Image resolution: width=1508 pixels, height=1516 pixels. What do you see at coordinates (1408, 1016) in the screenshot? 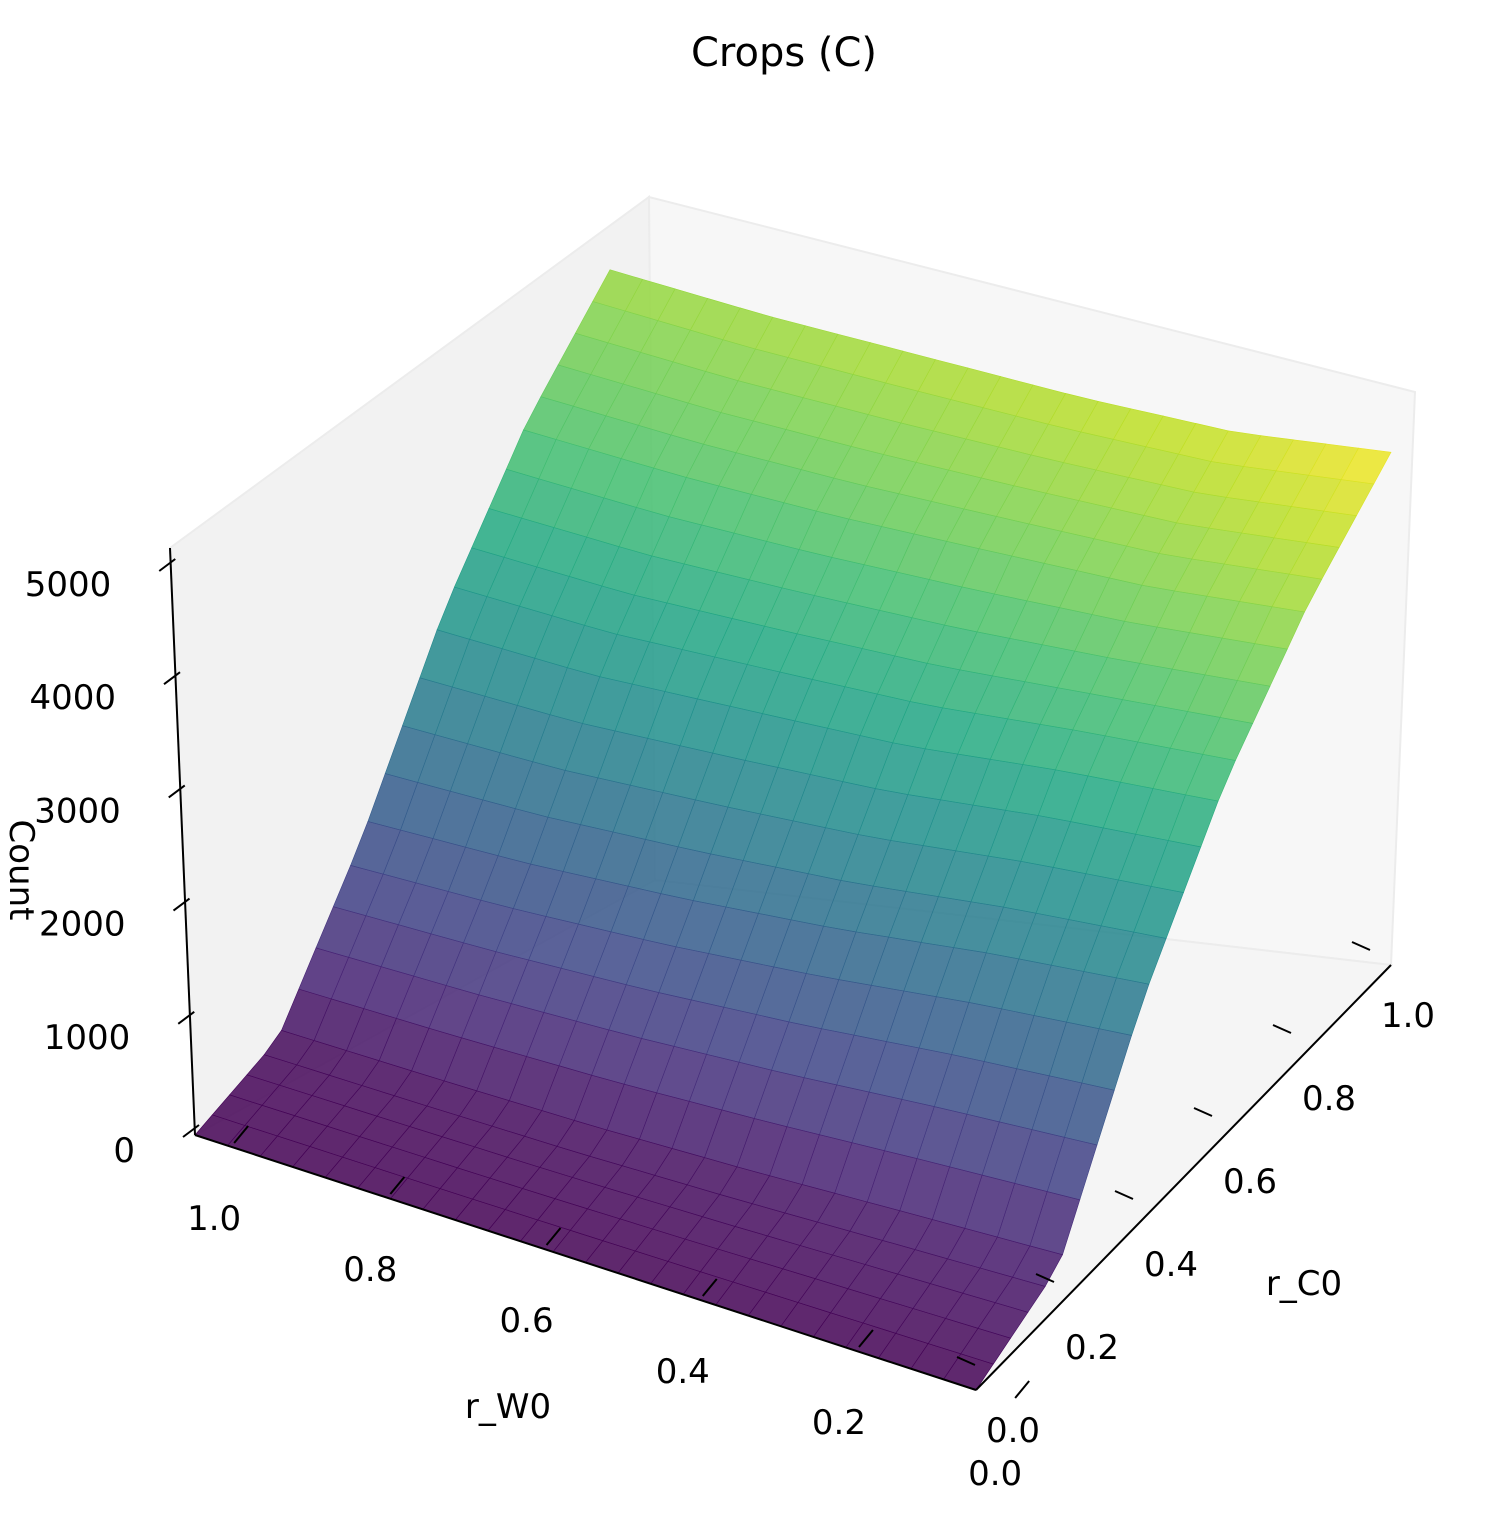
I see `y-tick-label: 1.0` at bounding box center [1408, 1016].